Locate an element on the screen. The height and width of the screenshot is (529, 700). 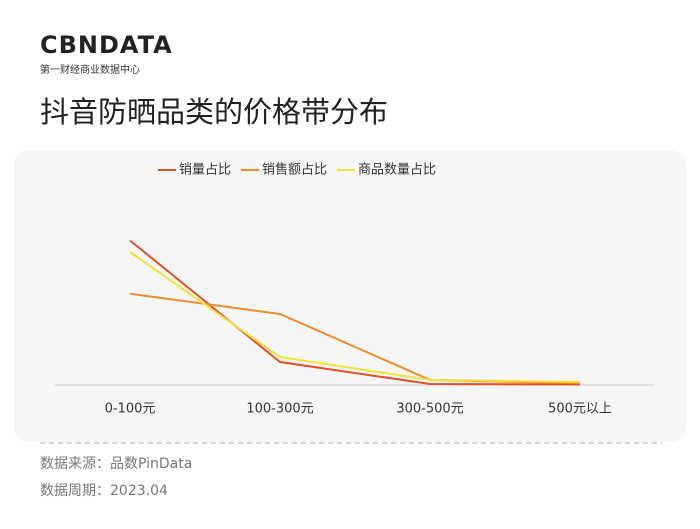
logo-subtitle: 第一财经商业数据中心 is located at coordinates (90, 69).